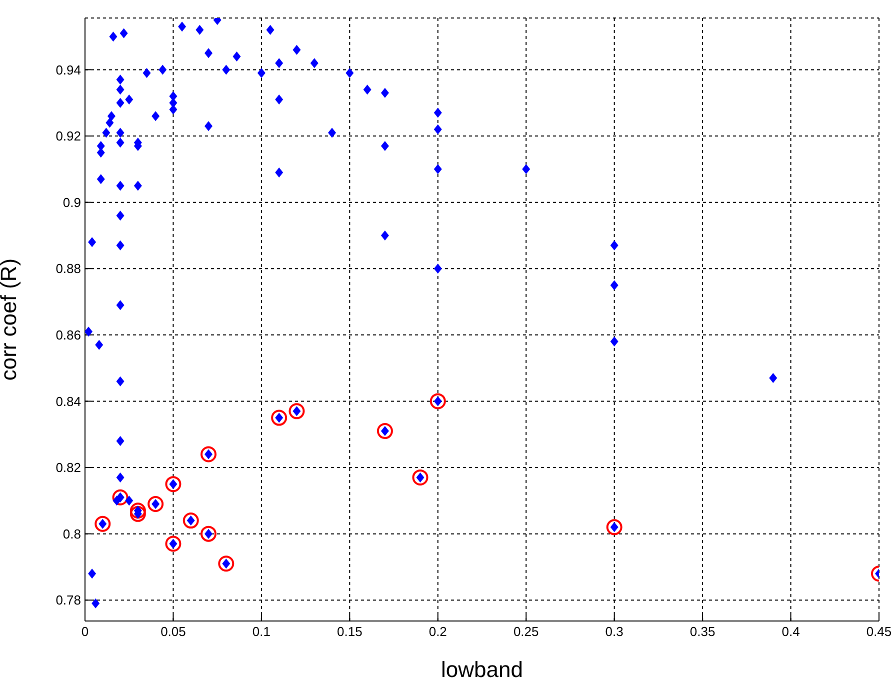 Image resolution: width=892 pixels, height=685 pixels. I want to click on y-tick-label: 0.9, so click(71, 202).